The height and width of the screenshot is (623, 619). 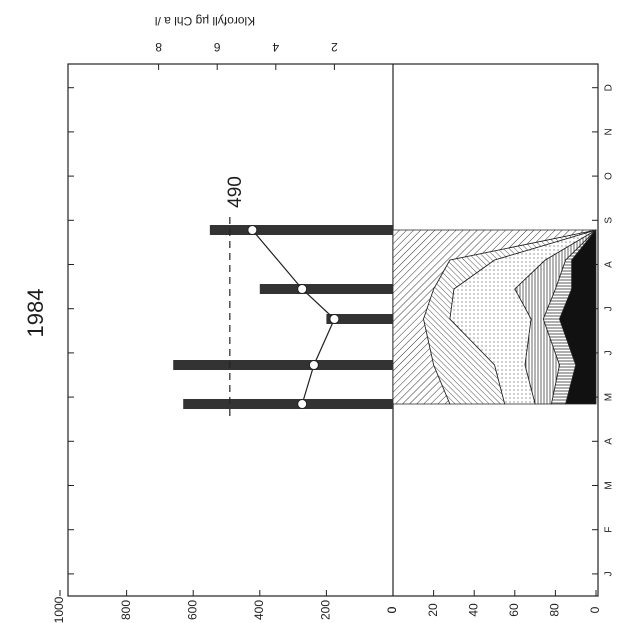 What do you see at coordinates (609, 87) in the screenshot?
I see `month-label: D` at bounding box center [609, 87].